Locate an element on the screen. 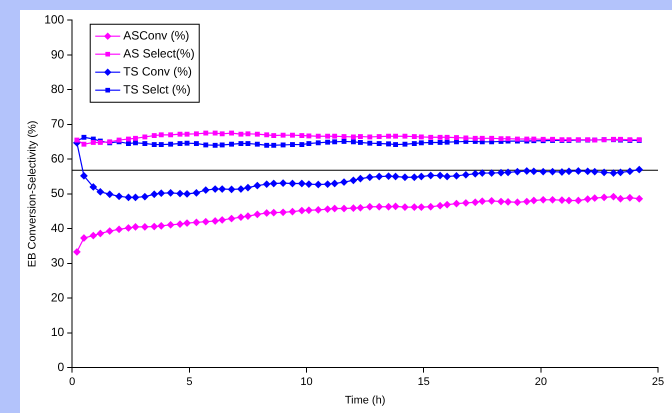 Image resolution: width=672 pixels, height=413 pixels. x-tick-label: 10 is located at coordinates (306, 382).